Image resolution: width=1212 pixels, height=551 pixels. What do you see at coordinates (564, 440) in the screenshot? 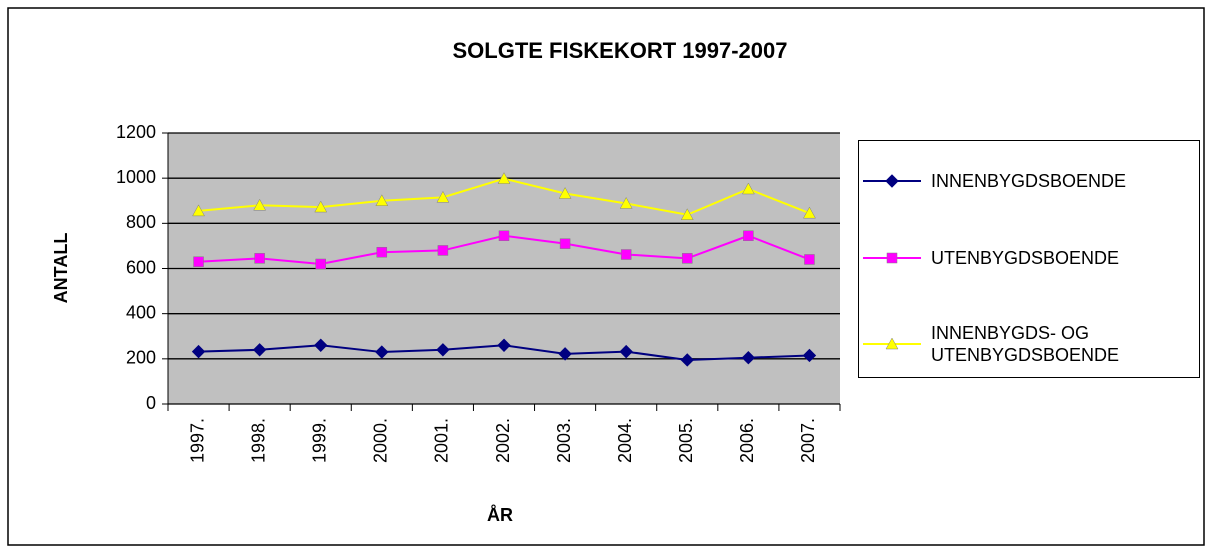
I see `x-tick-label: 2003.` at bounding box center [564, 440].